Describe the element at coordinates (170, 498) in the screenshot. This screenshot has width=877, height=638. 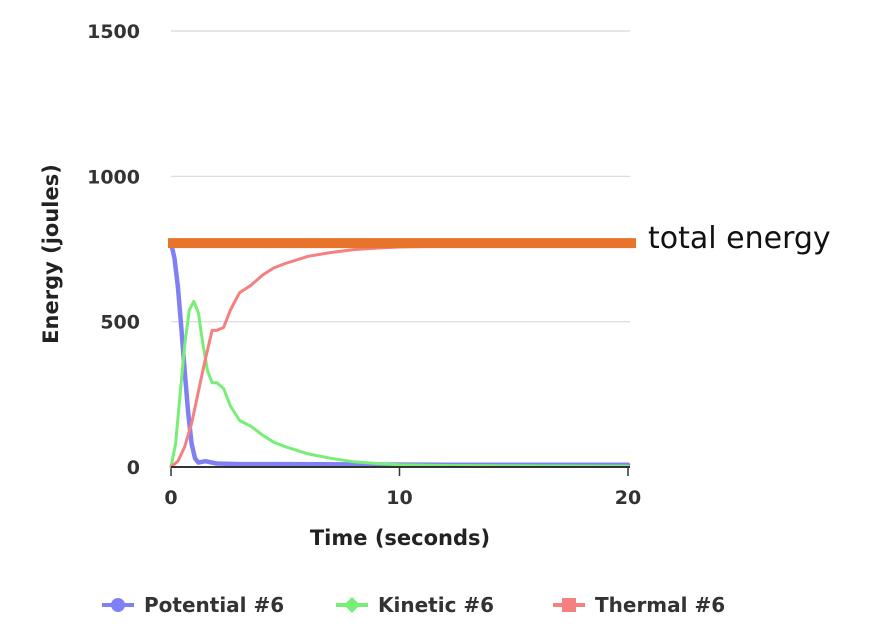
I see `x-tick-label: 0` at that location.